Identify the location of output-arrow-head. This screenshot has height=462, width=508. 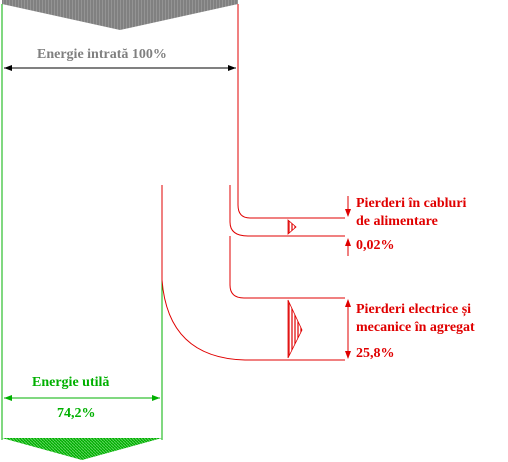
(82, 449).